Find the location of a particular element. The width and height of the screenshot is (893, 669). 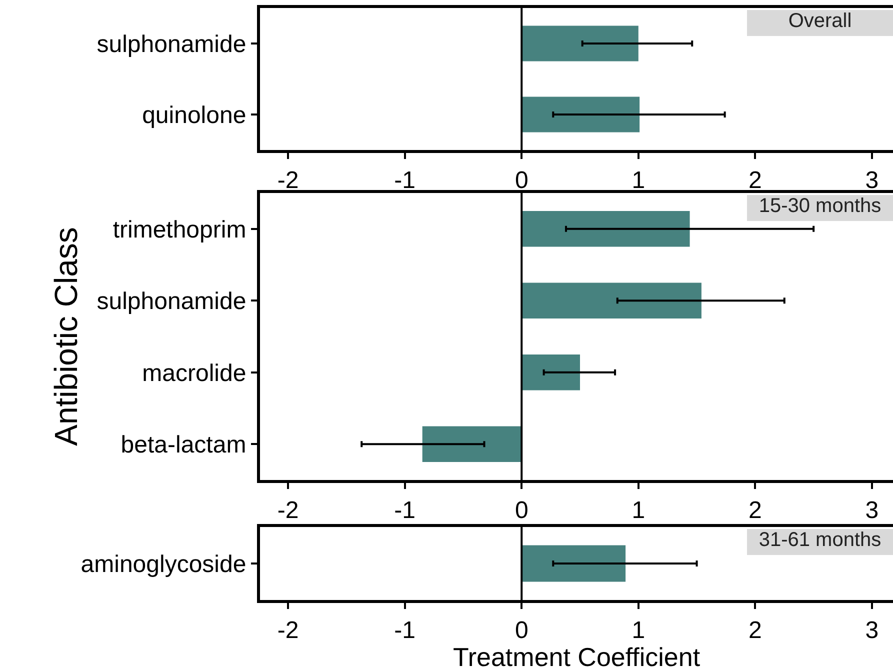

y-axis-title: Antibiotic Class is located at coordinates (66, 336).